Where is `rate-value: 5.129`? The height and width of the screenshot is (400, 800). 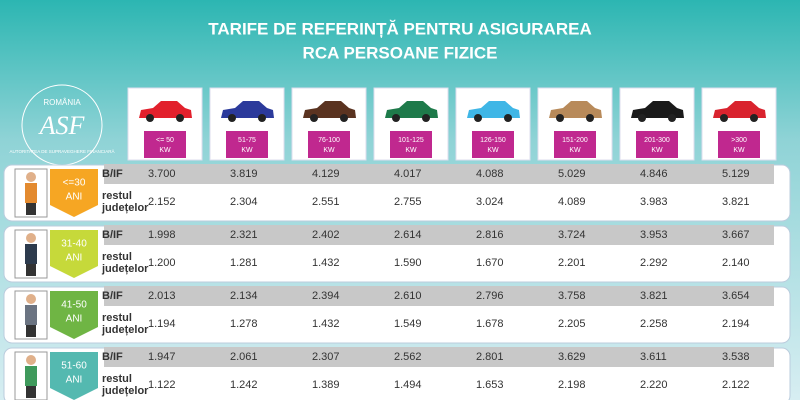 rate-value: 5.129 is located at coordinates (736, 174).